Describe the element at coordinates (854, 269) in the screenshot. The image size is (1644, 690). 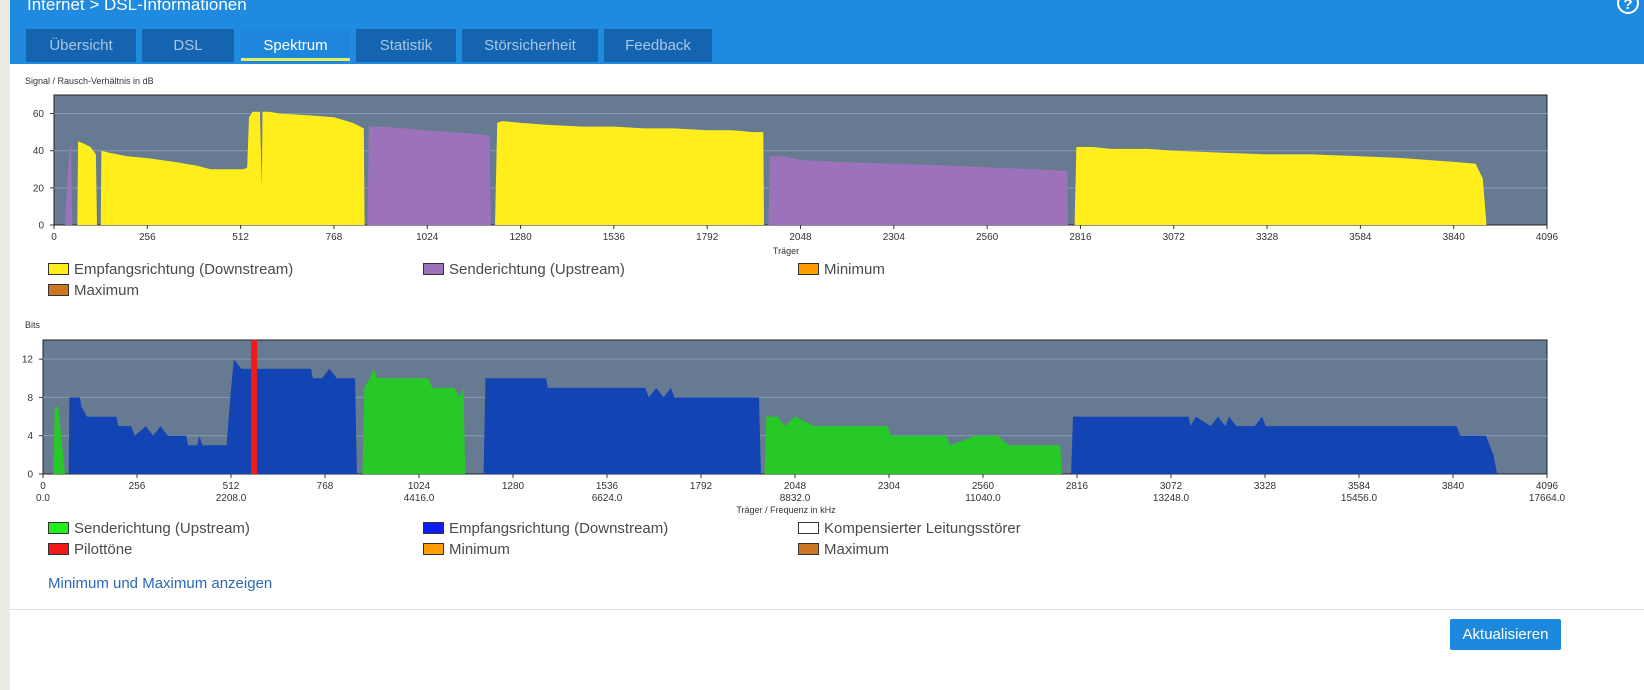
I see `snr-legend-minimum-label: Minimum` at that location.